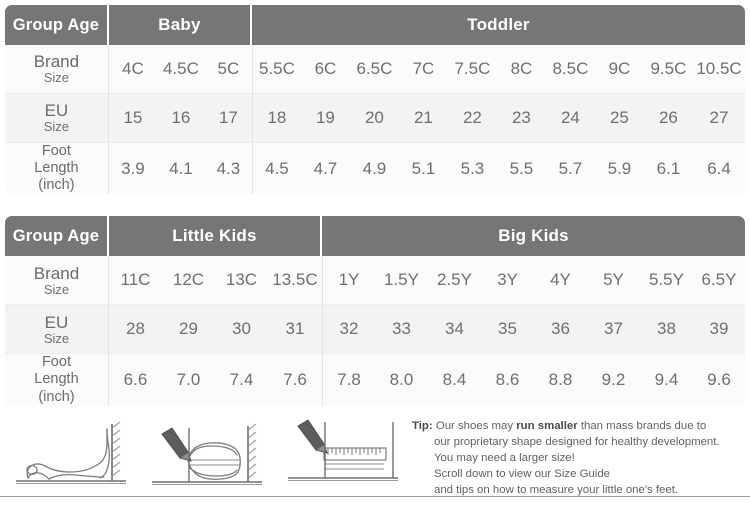 Image resolution: width=750 pixels, height=519 pixels. I want to click on cell-eu-size-9: 37, so click(613, 330).